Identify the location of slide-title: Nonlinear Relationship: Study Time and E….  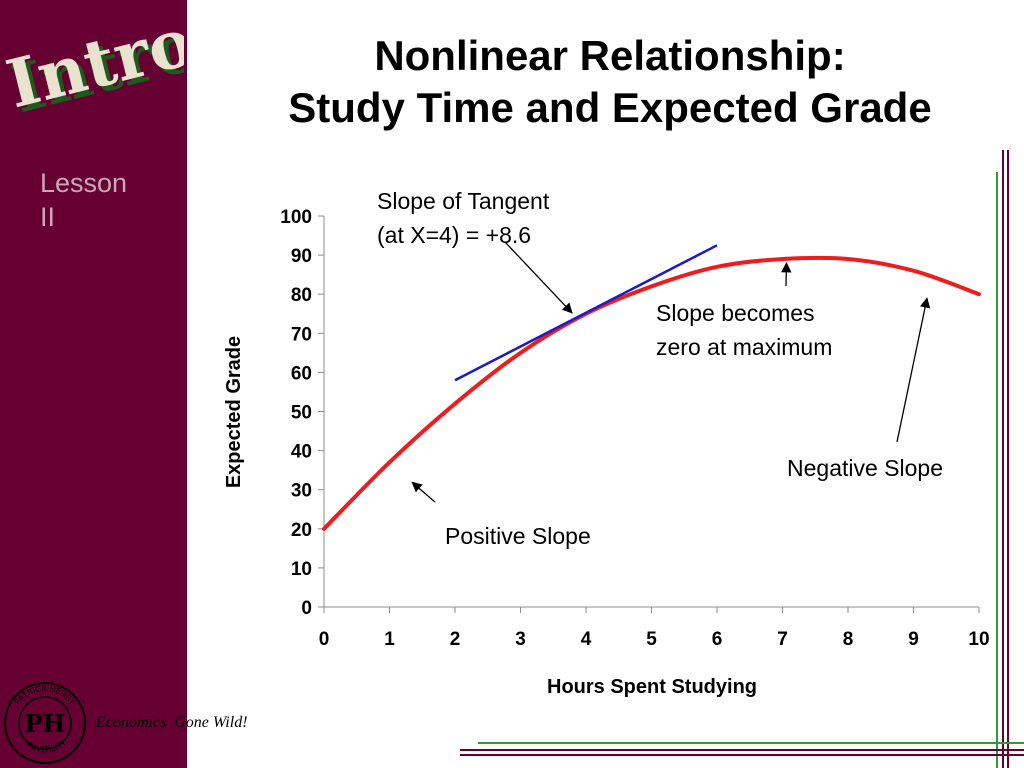
(610, 82).